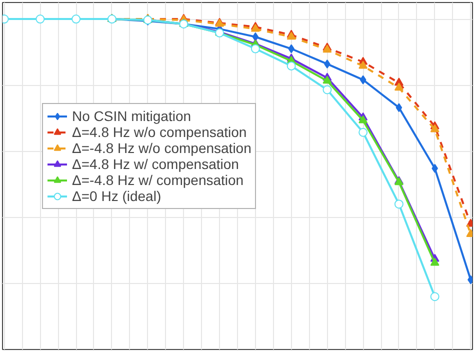  I want to click on legend-label: Δ=4.8 Hz w/ compensation, so click(155, 164).